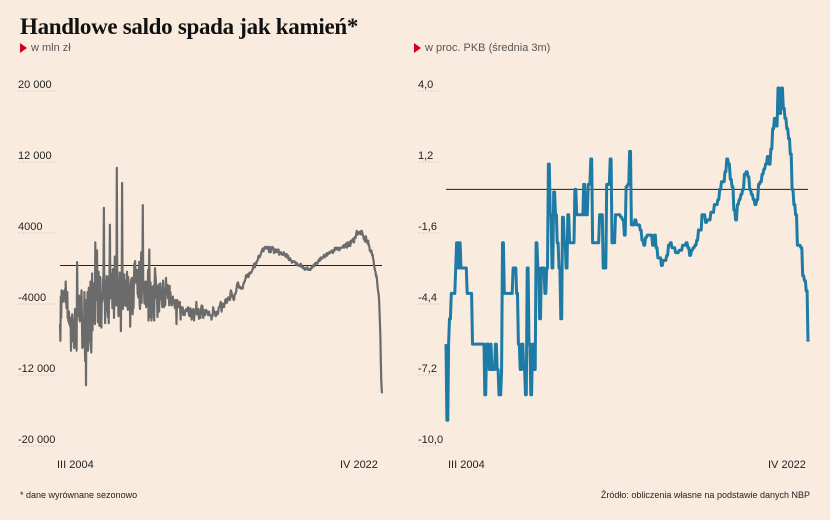 The width and height of the screenshot is (830, 520). Describe the element at coordinates (51, 48) in the screenshot. I see `left-unit-label: w mln zł` at that location.